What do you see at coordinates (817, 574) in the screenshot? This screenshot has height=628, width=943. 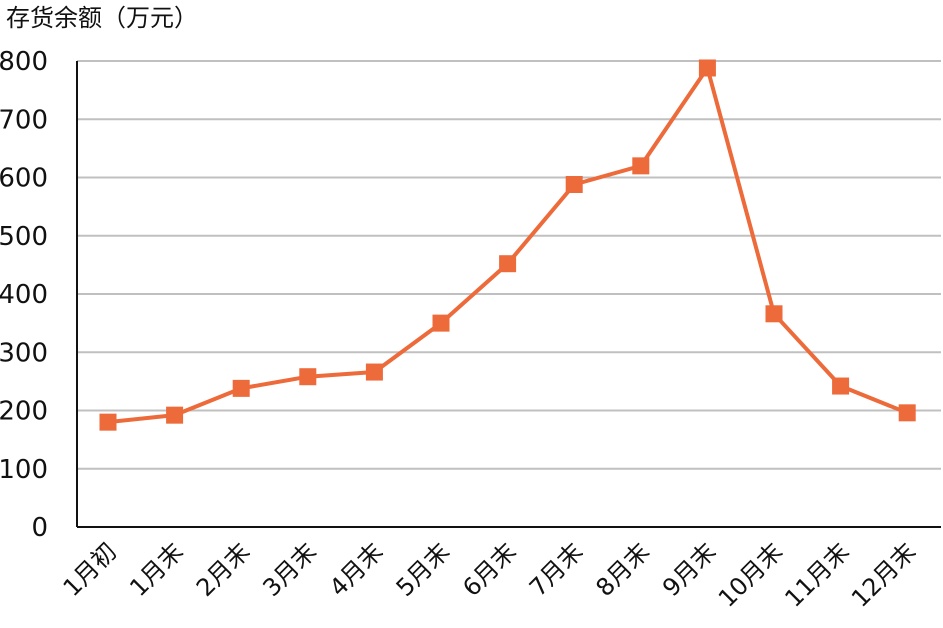 I see `x-tick-label: 11月末` at bounding box center [817, 574].